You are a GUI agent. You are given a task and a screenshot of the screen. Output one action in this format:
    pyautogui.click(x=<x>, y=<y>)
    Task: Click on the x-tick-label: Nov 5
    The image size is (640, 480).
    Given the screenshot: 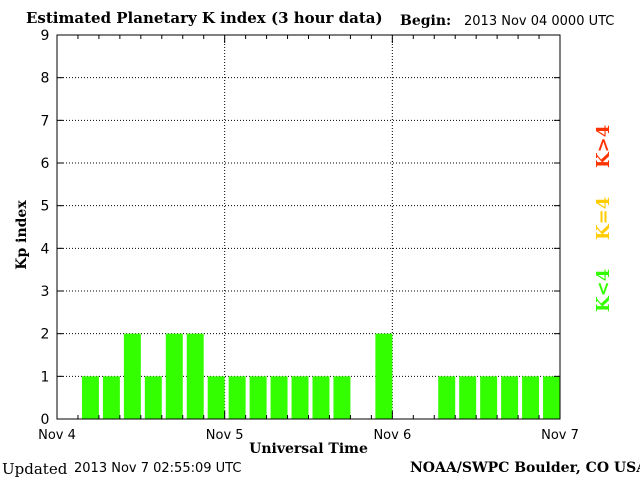 What is the action you would take?
    pyautogui.click(x=225, y=435)
    